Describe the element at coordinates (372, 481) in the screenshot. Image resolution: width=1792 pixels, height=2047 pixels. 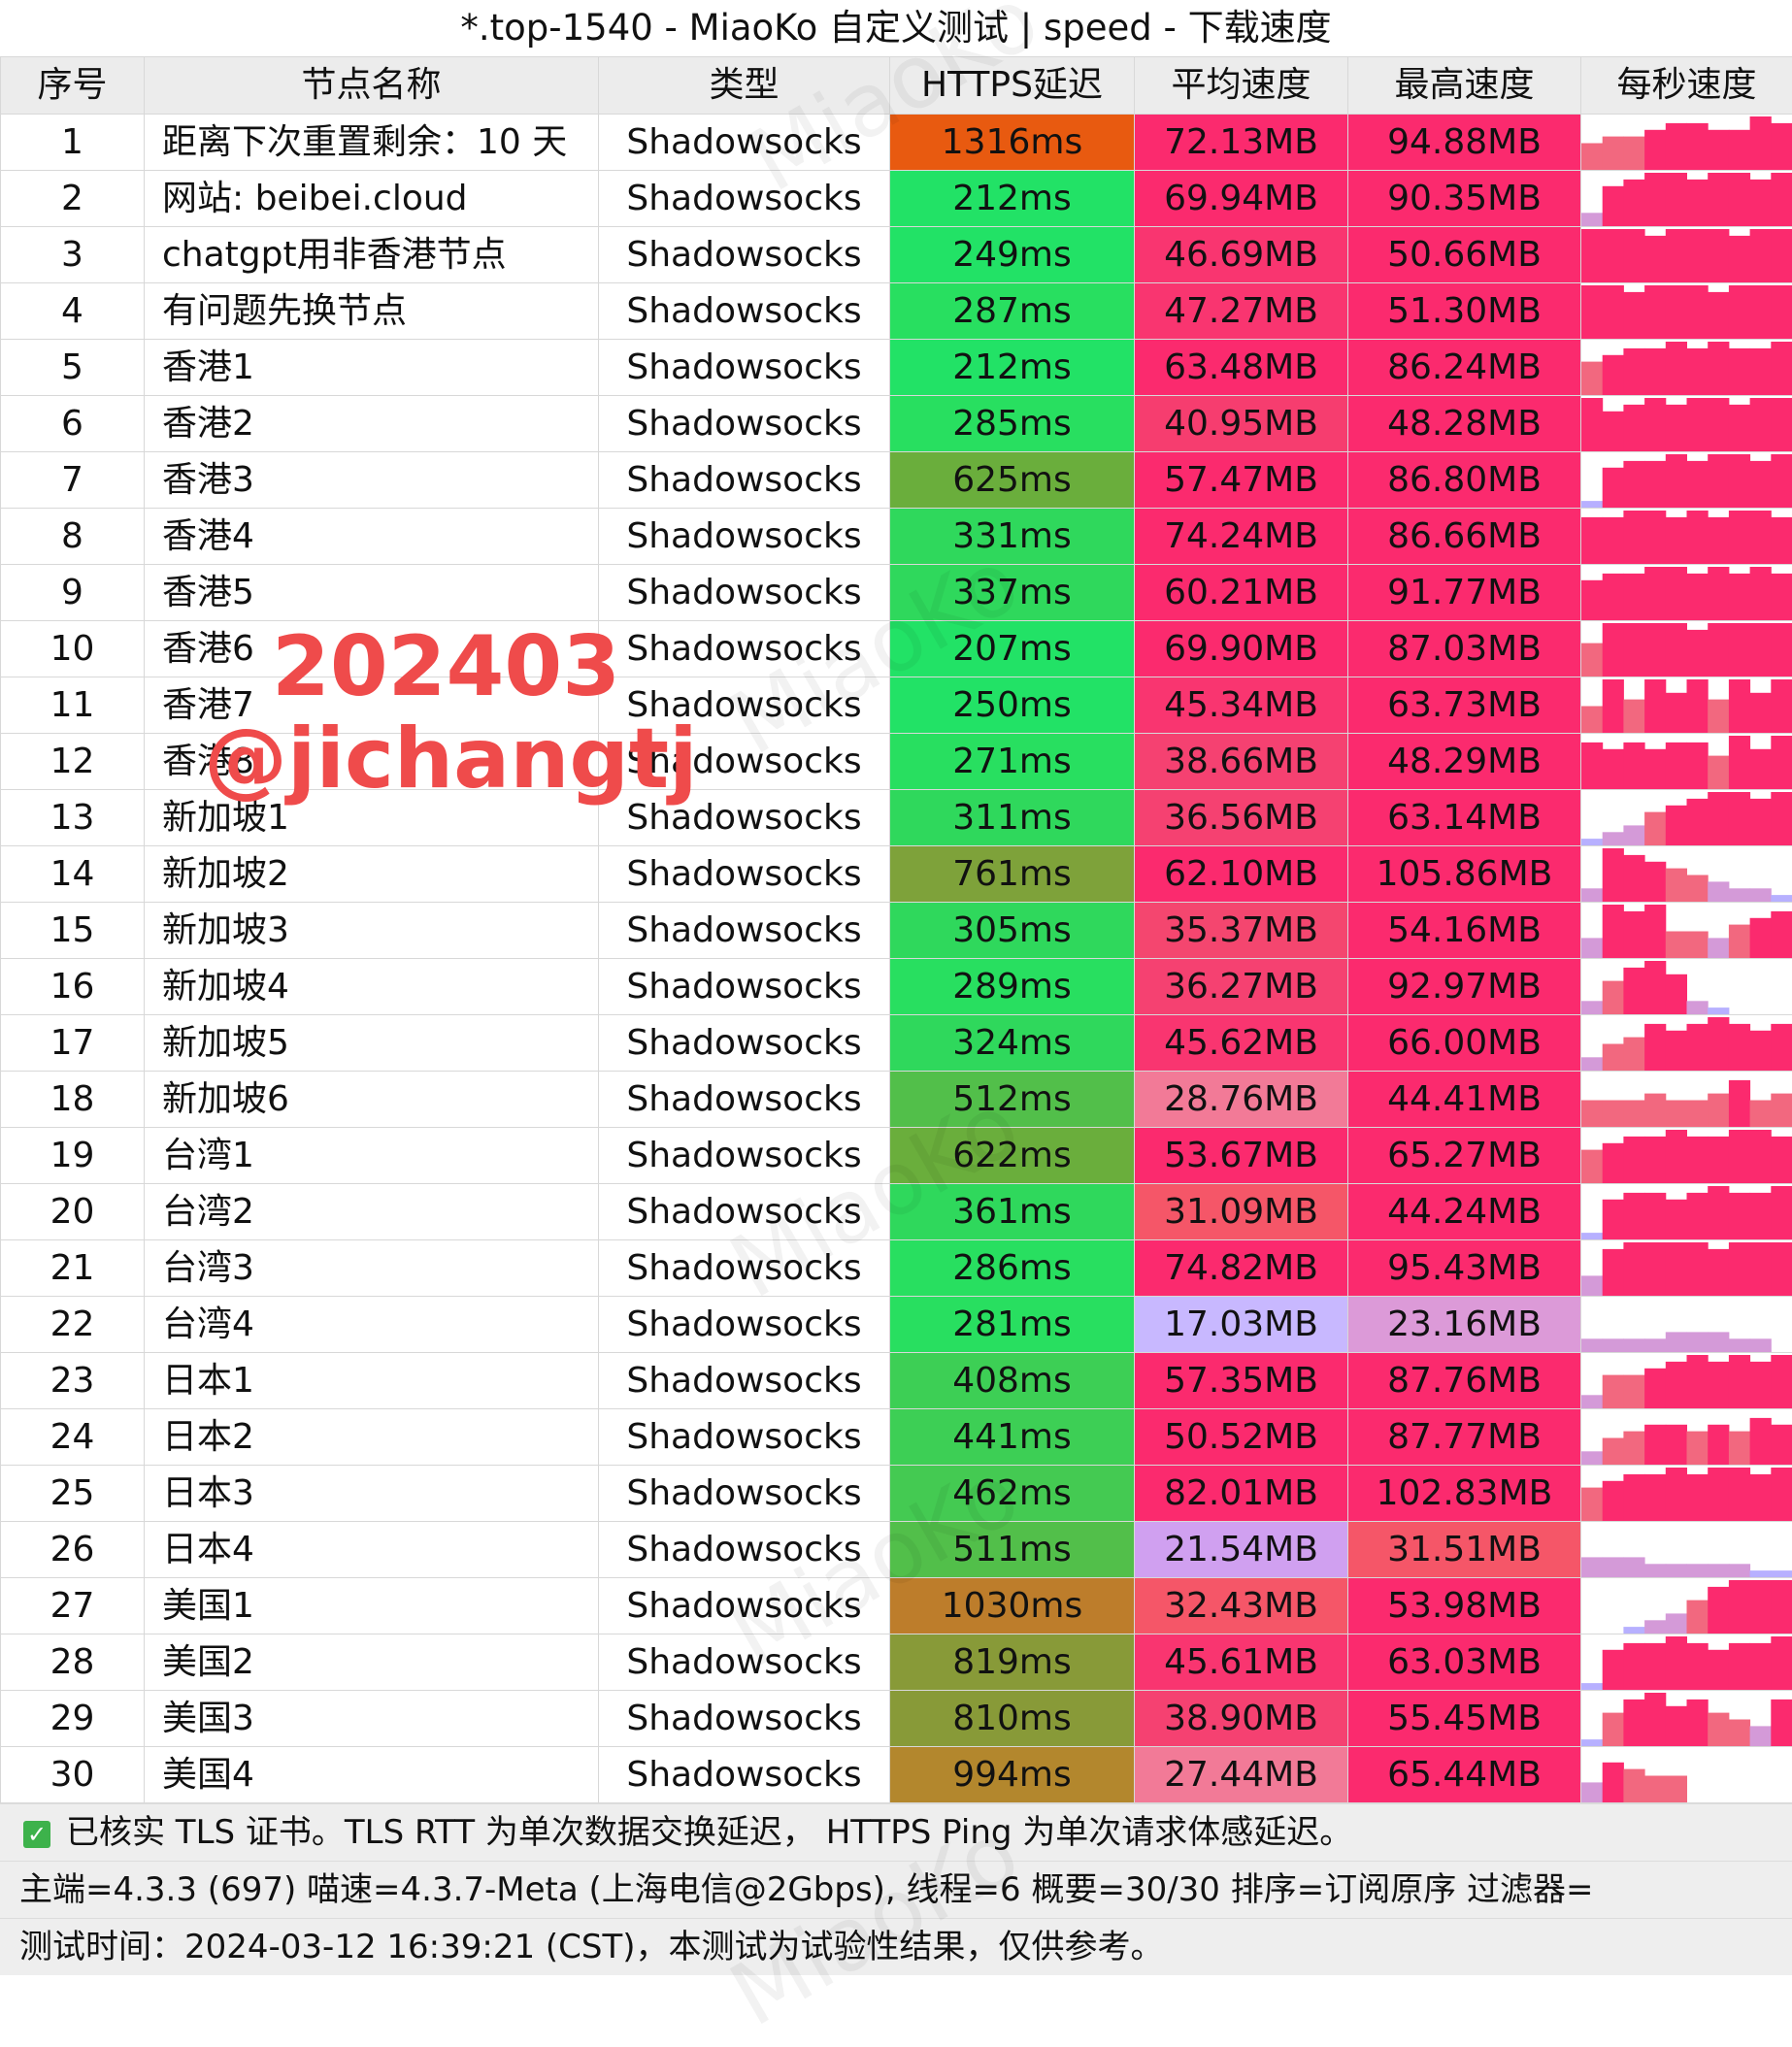
I see `node-name: 香港3` at that location.